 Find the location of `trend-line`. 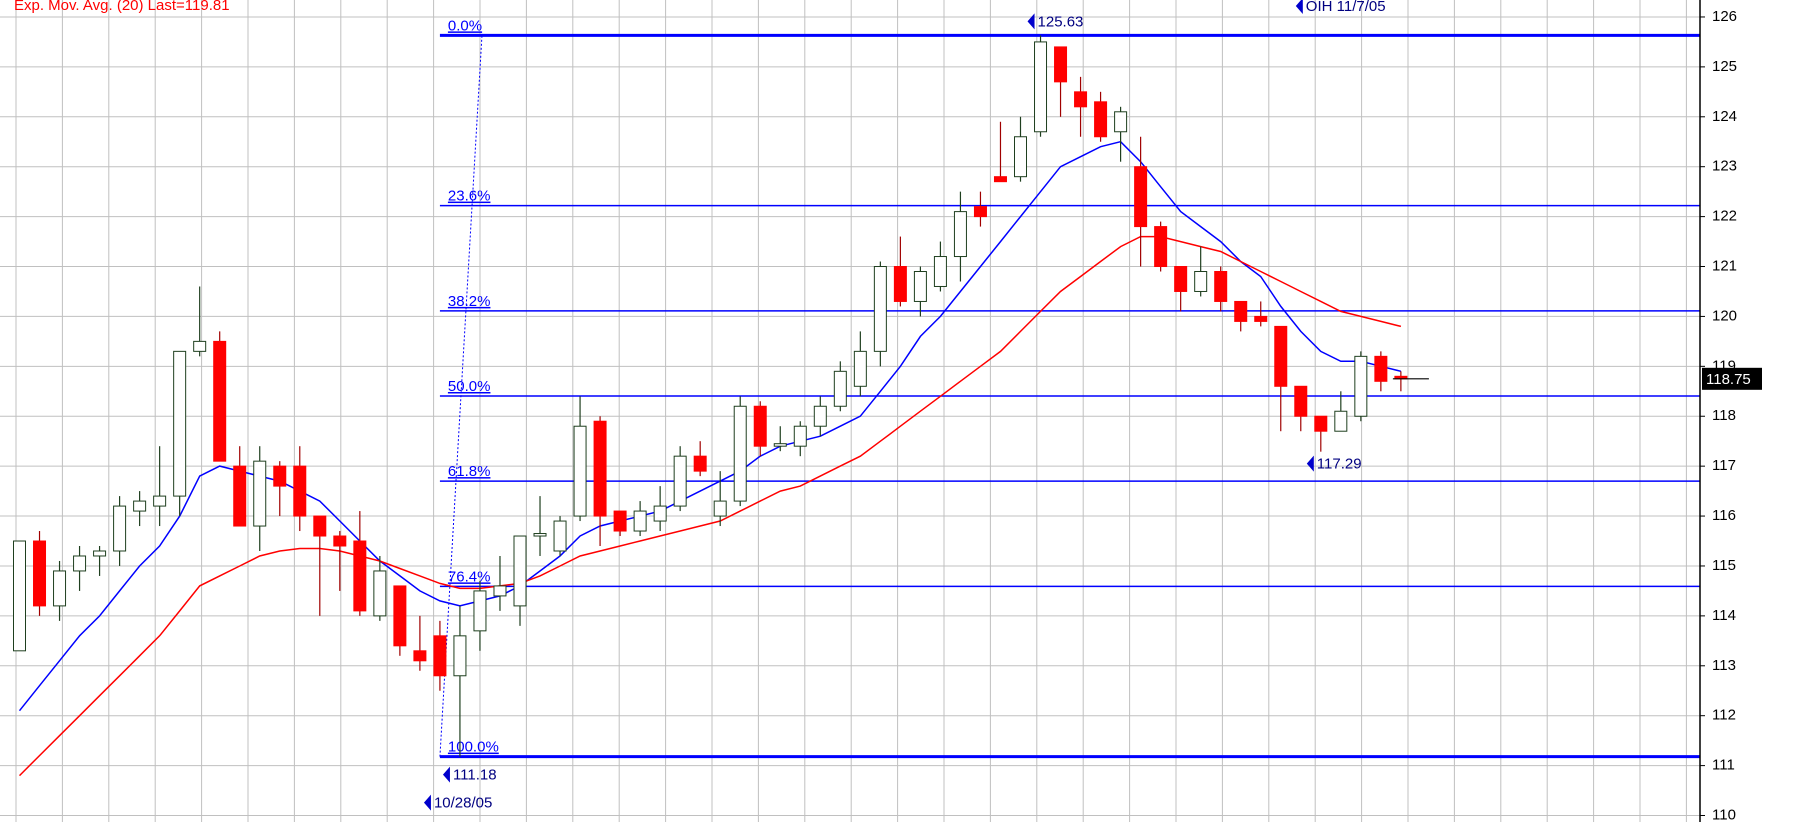

trend-line is located at coordinates (461, 396).